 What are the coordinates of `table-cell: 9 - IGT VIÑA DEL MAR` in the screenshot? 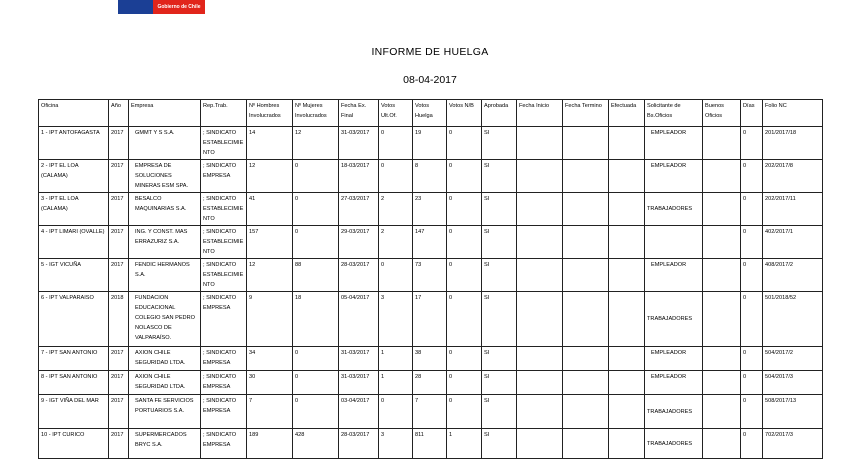 It's located at (73, 411).